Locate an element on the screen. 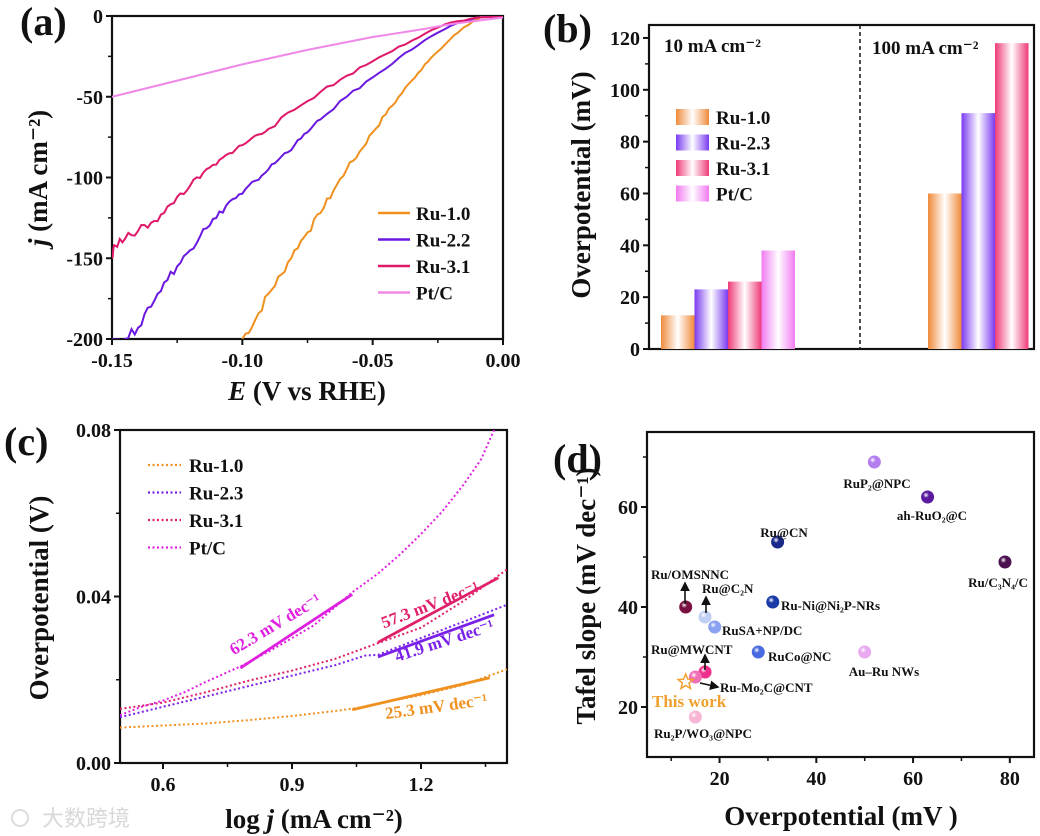 This screenshot has width=1040, height=836. b-y-tick-label: 40 is located at coordinates (630, 246).